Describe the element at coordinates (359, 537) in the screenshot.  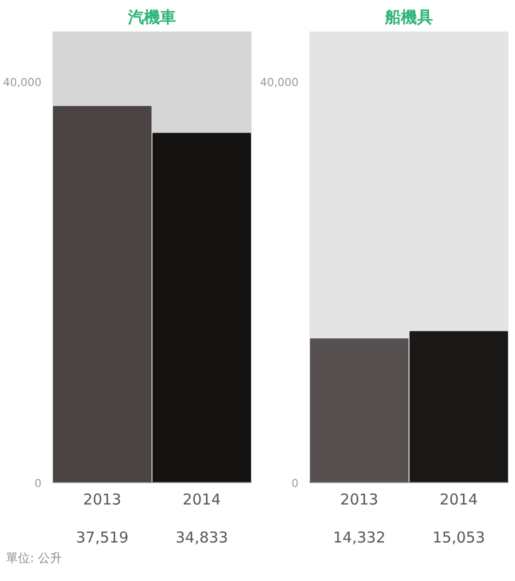
I see `data-label: 14,332` at that location.